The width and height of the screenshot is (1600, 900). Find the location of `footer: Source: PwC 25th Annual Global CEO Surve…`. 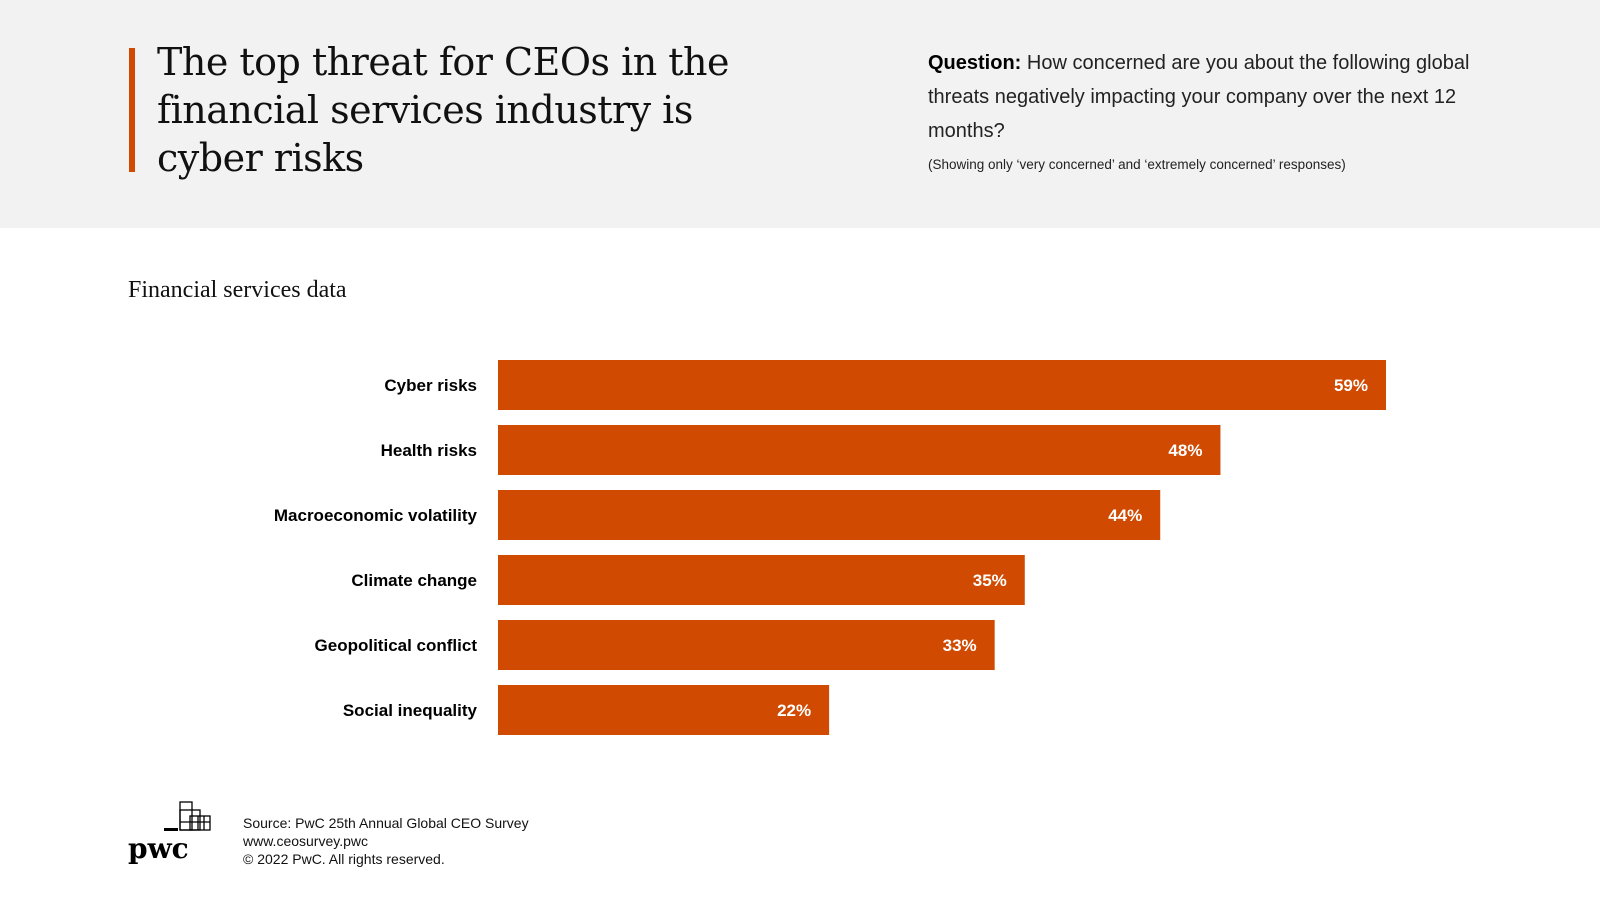

footer: Source: PwC 25th Annual Global CEO Surve… is located at coordinates (386, 841).